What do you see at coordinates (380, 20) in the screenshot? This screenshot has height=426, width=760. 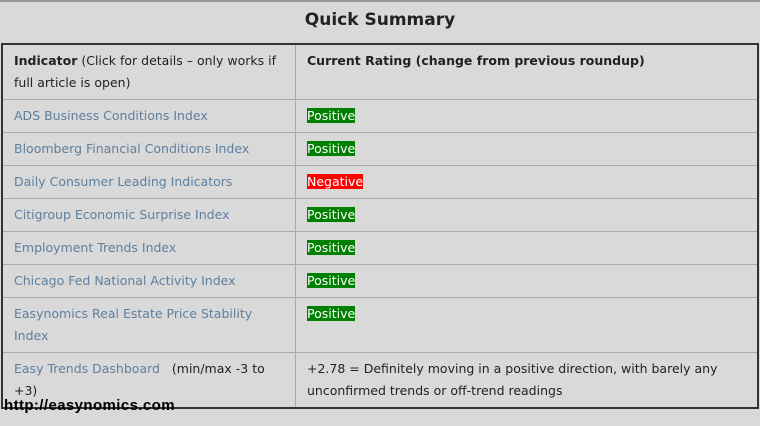 I see `page-title: Quick Summary` at bounding box center [380, 20].